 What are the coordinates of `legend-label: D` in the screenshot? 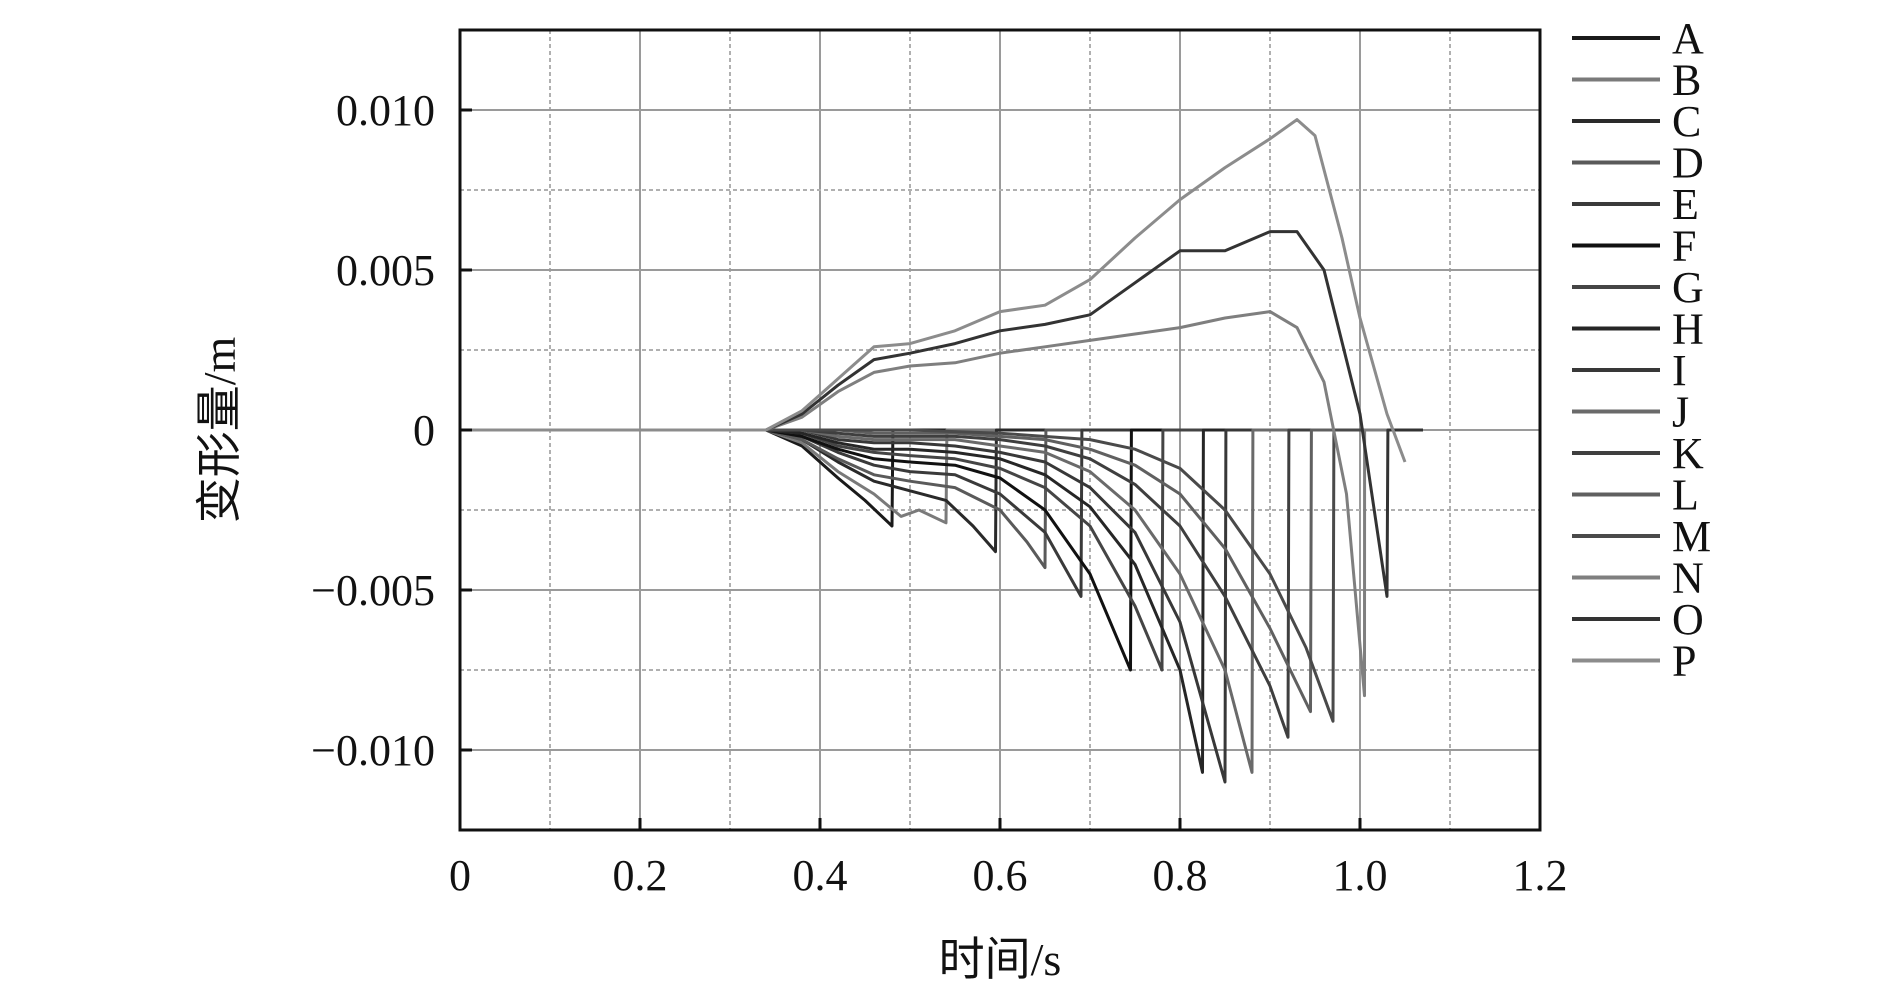 It's located at (1688, 163).